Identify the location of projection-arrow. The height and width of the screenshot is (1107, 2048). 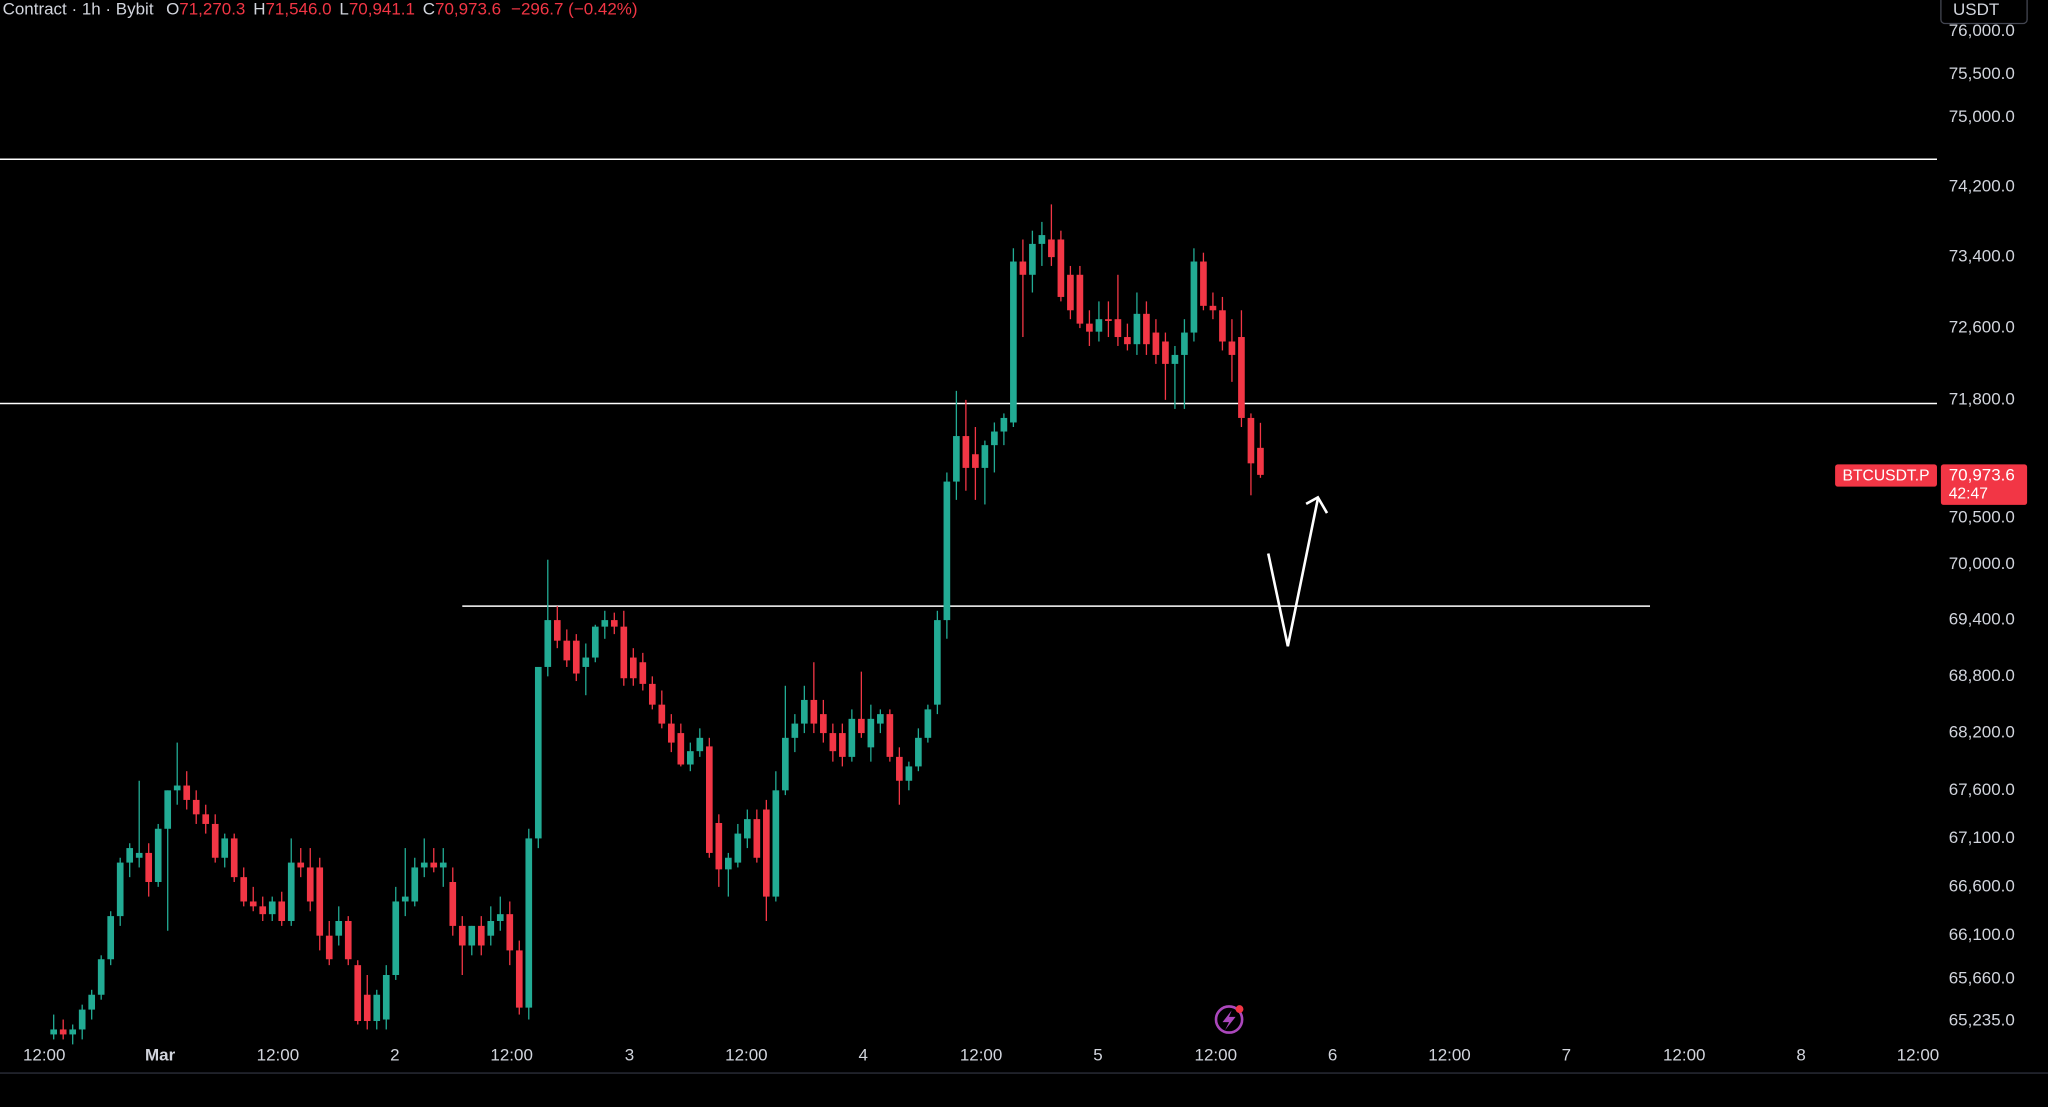
(1293, 572).